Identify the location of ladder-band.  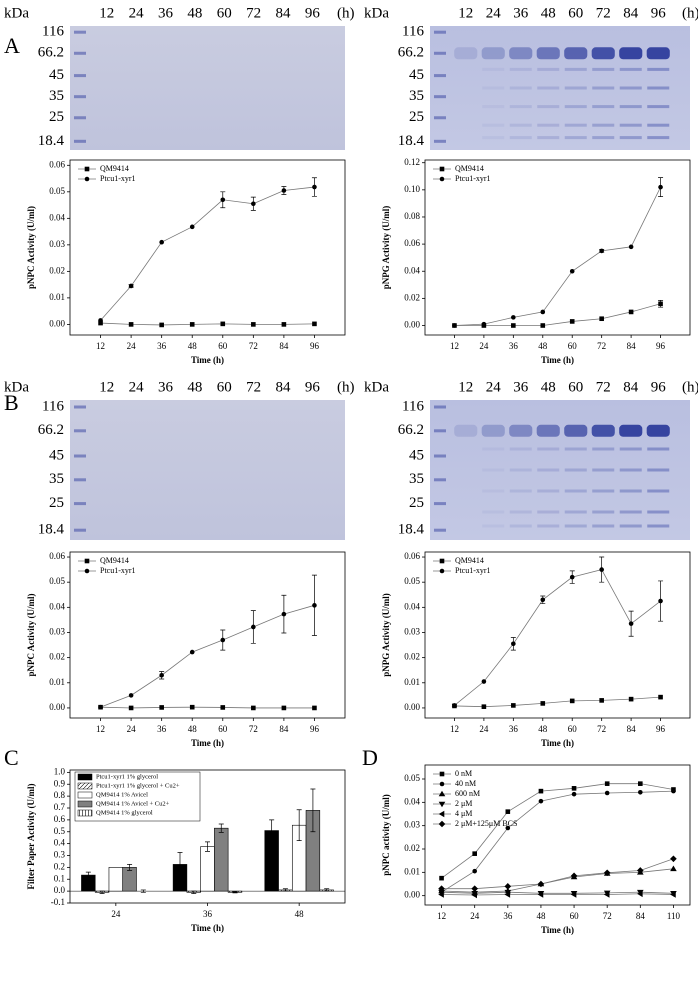
(440, 32).